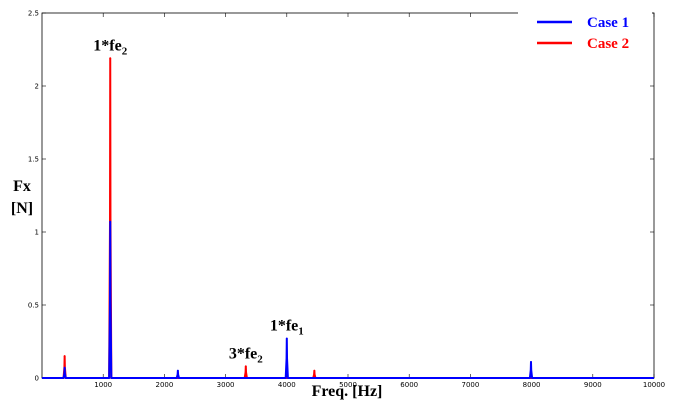 The height and width of the screenshot is (401, 674). Describe the element at coordinates (164, 385) in the screenshot. I see `x-tick-label: 2000` at that location.